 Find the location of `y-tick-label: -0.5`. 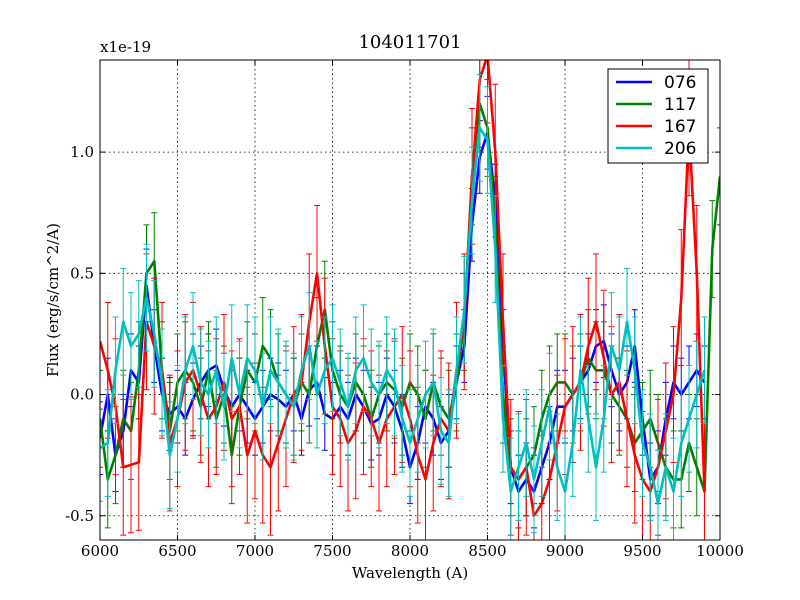

y-tick-label: -0.5 is located at coordinates (79, 516).